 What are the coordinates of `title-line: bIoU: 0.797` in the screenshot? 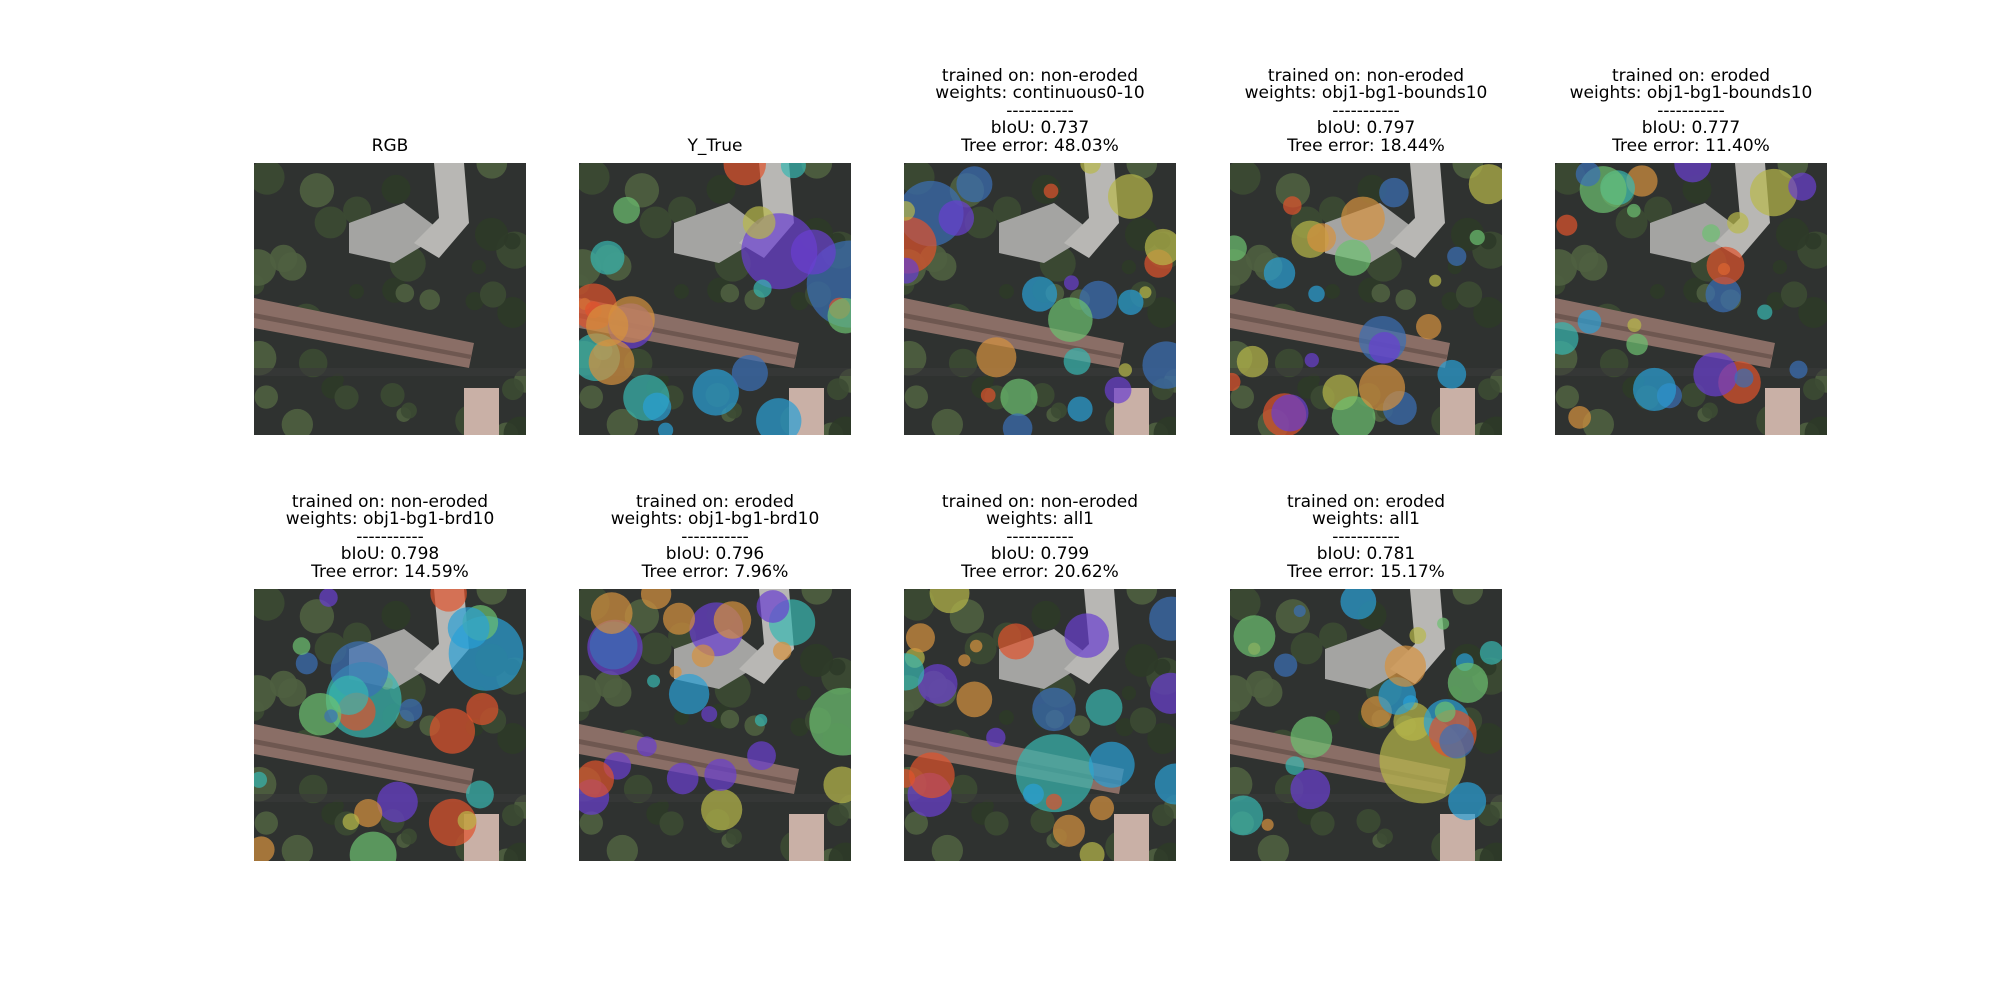 It's located at (1366, 128).